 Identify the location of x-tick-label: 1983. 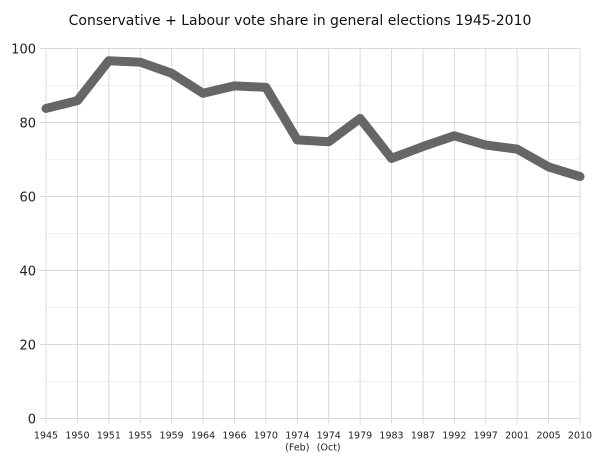
(391, 436).